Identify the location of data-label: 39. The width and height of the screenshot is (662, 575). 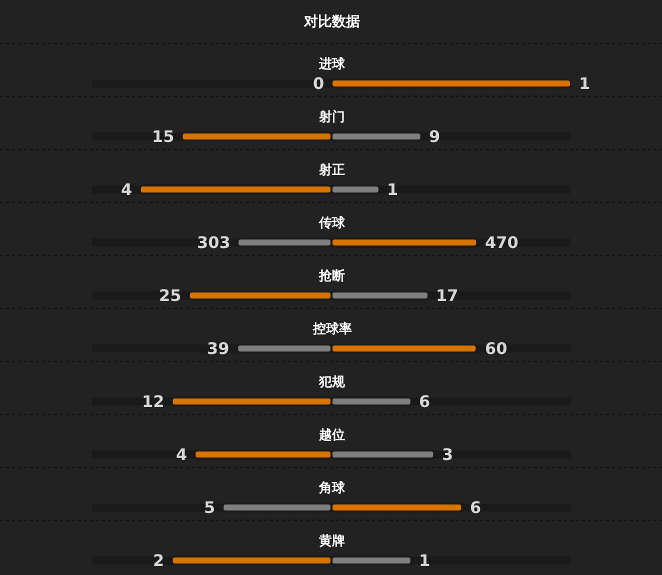
(218, 348).